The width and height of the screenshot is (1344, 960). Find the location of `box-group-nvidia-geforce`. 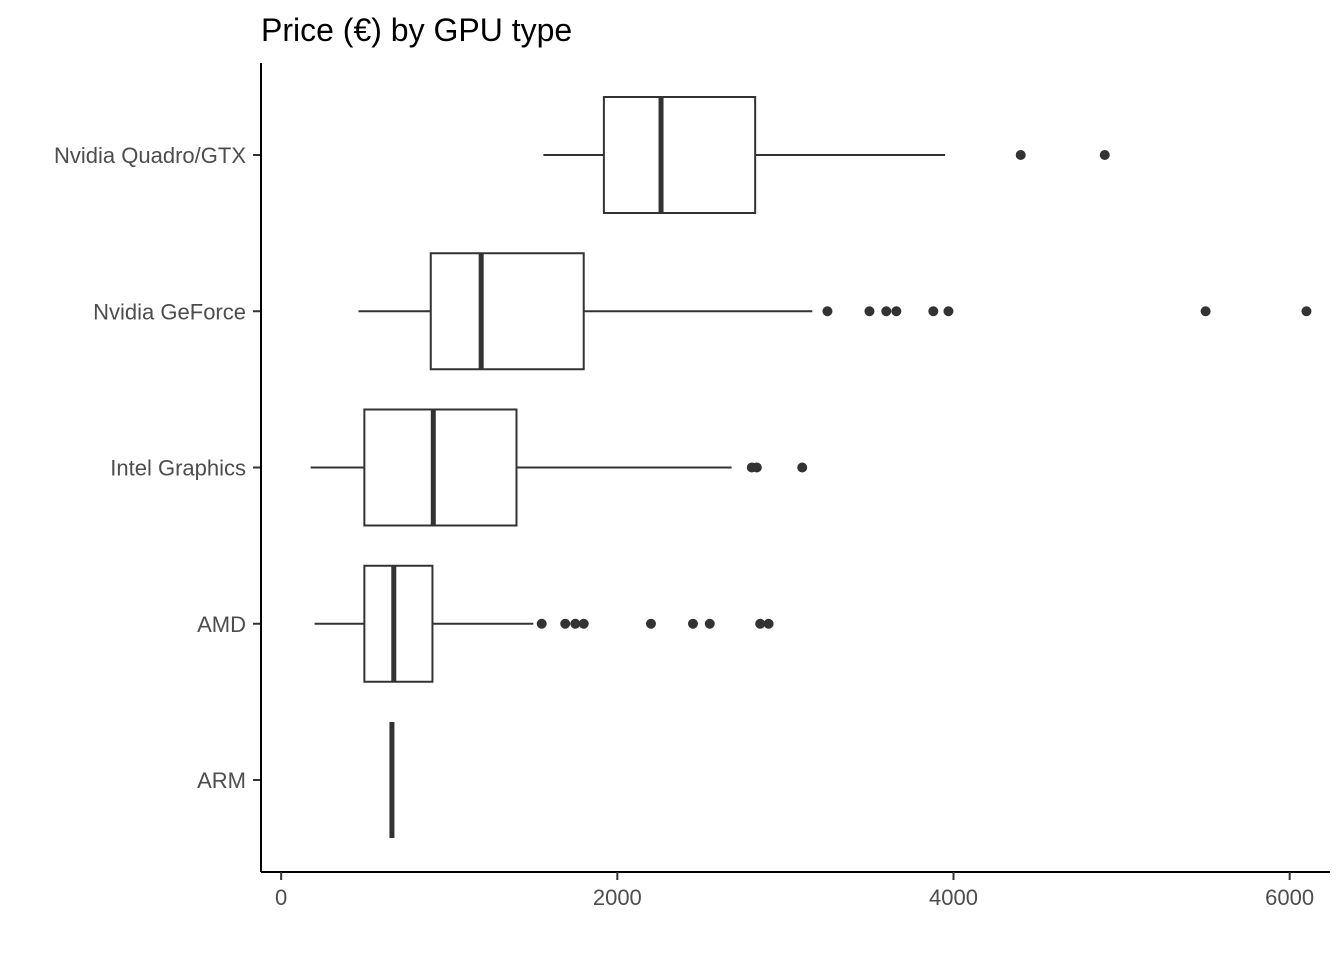

box-group-nvidia-geforce is located at coordinates (835, 311).